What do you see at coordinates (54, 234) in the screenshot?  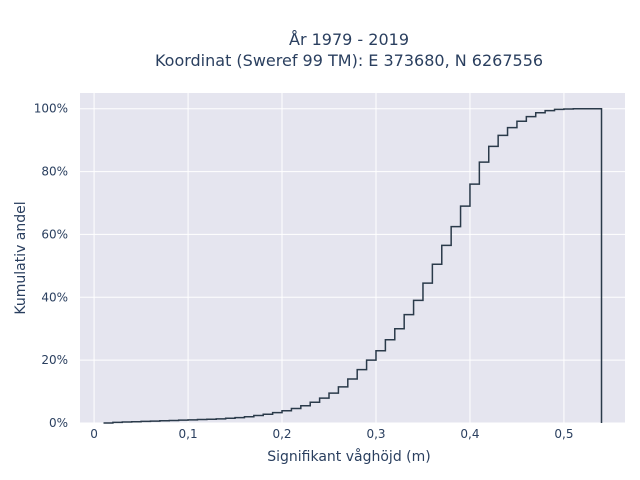 I see `y-tick-label: 60%` at bounding box center [54, 234].